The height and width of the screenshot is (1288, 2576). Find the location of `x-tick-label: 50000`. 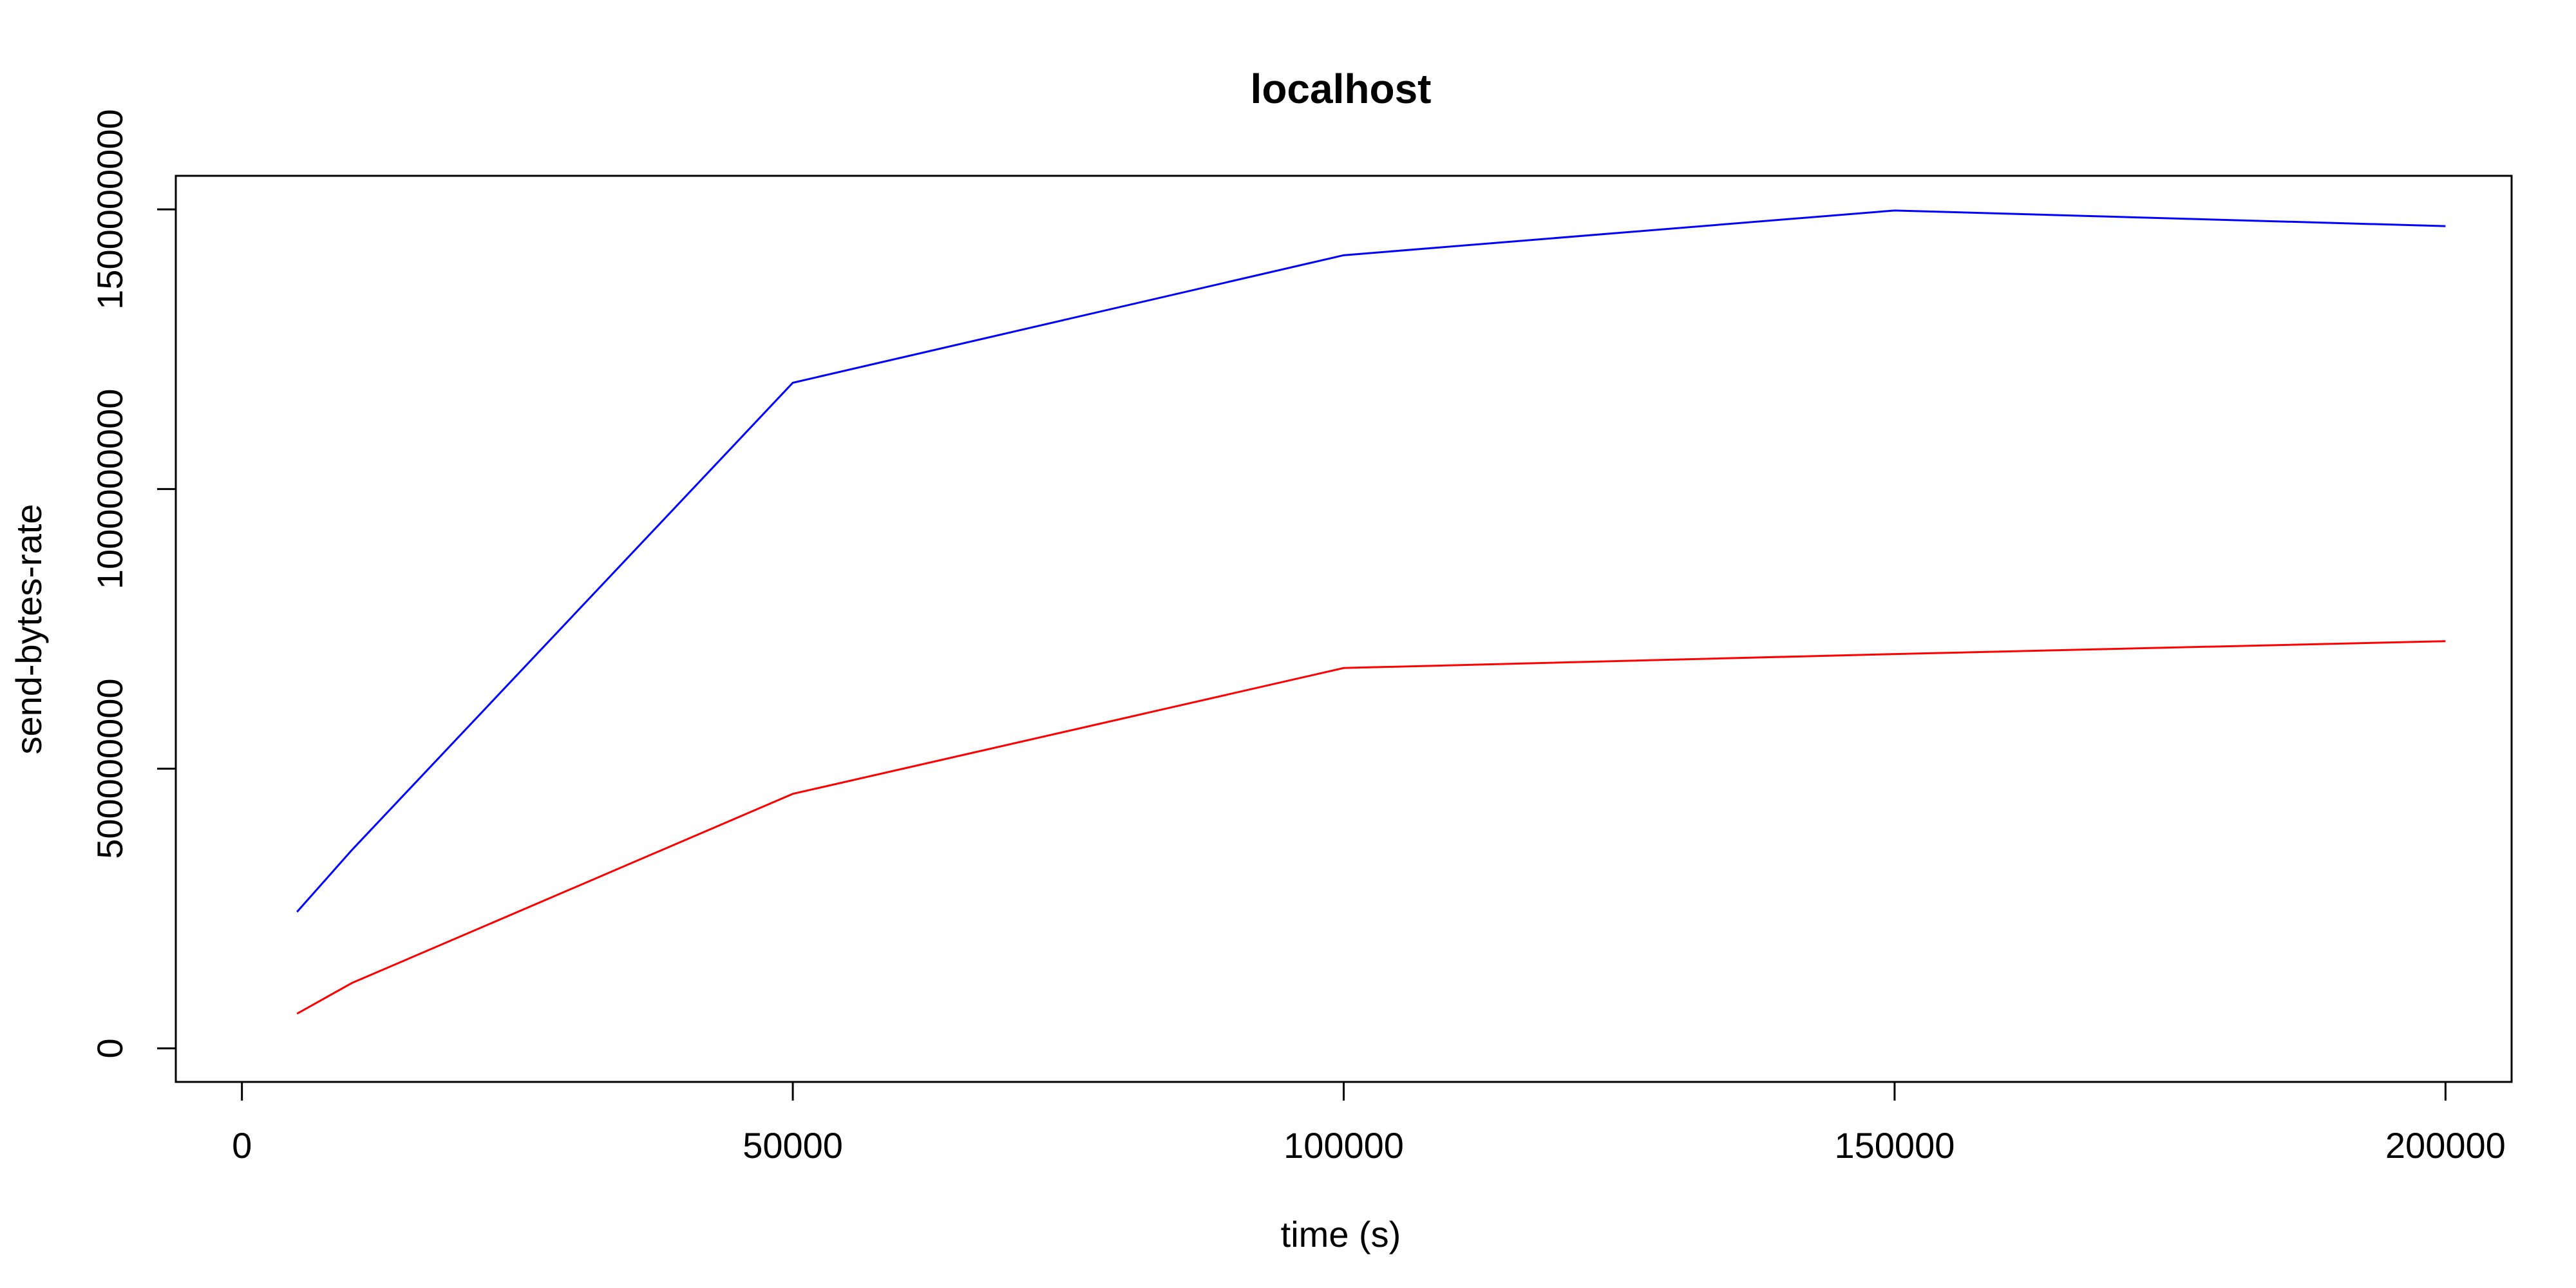

x-tick-label: 50000 is located at coordinates (793, 1145).